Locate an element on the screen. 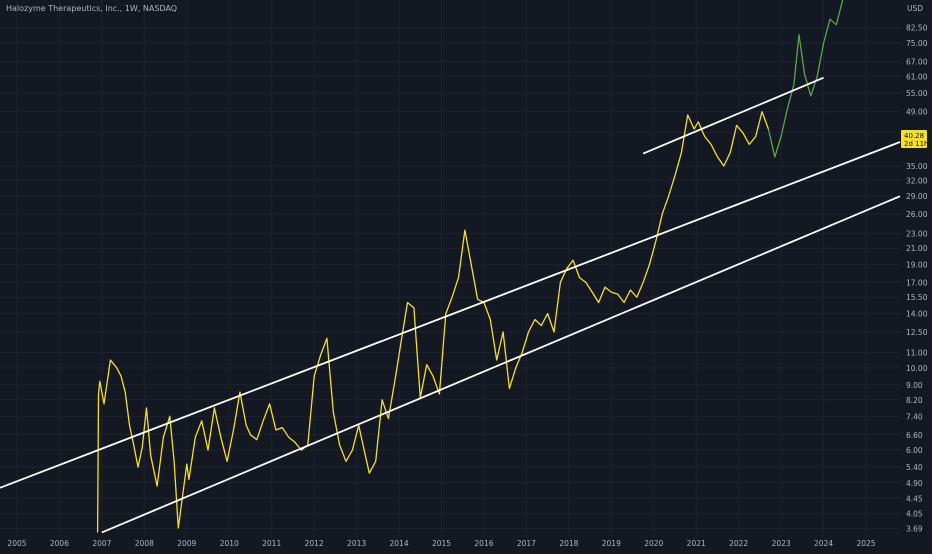 The image size is (932, 554). x-tick-label: 2010 is located at coordinates (229, 543).